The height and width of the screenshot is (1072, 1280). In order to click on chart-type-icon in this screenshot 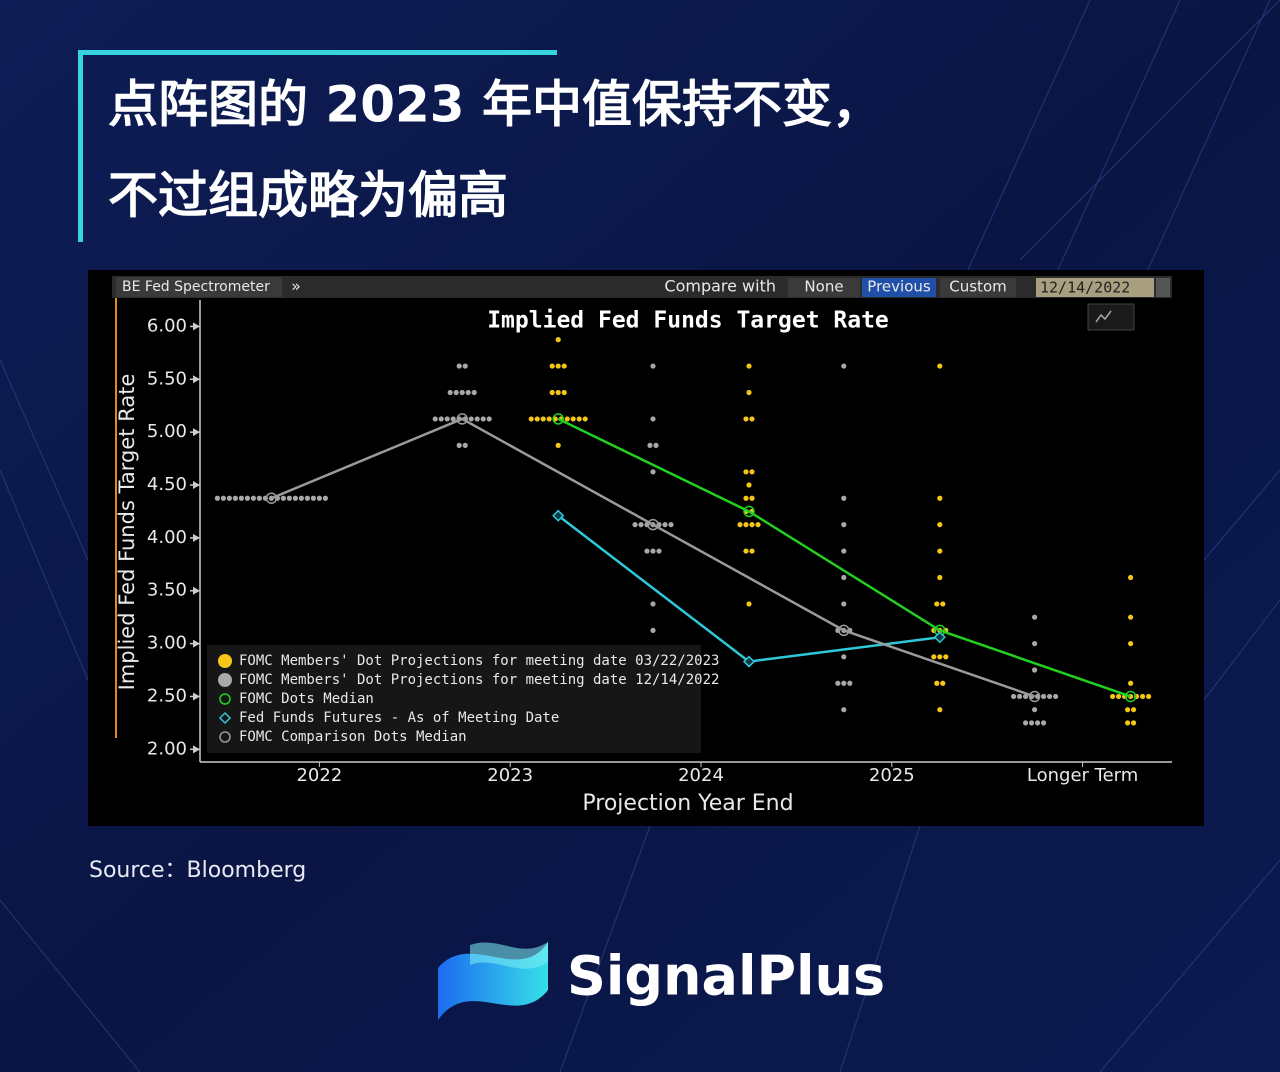, I will do `click(1103, 316)`.